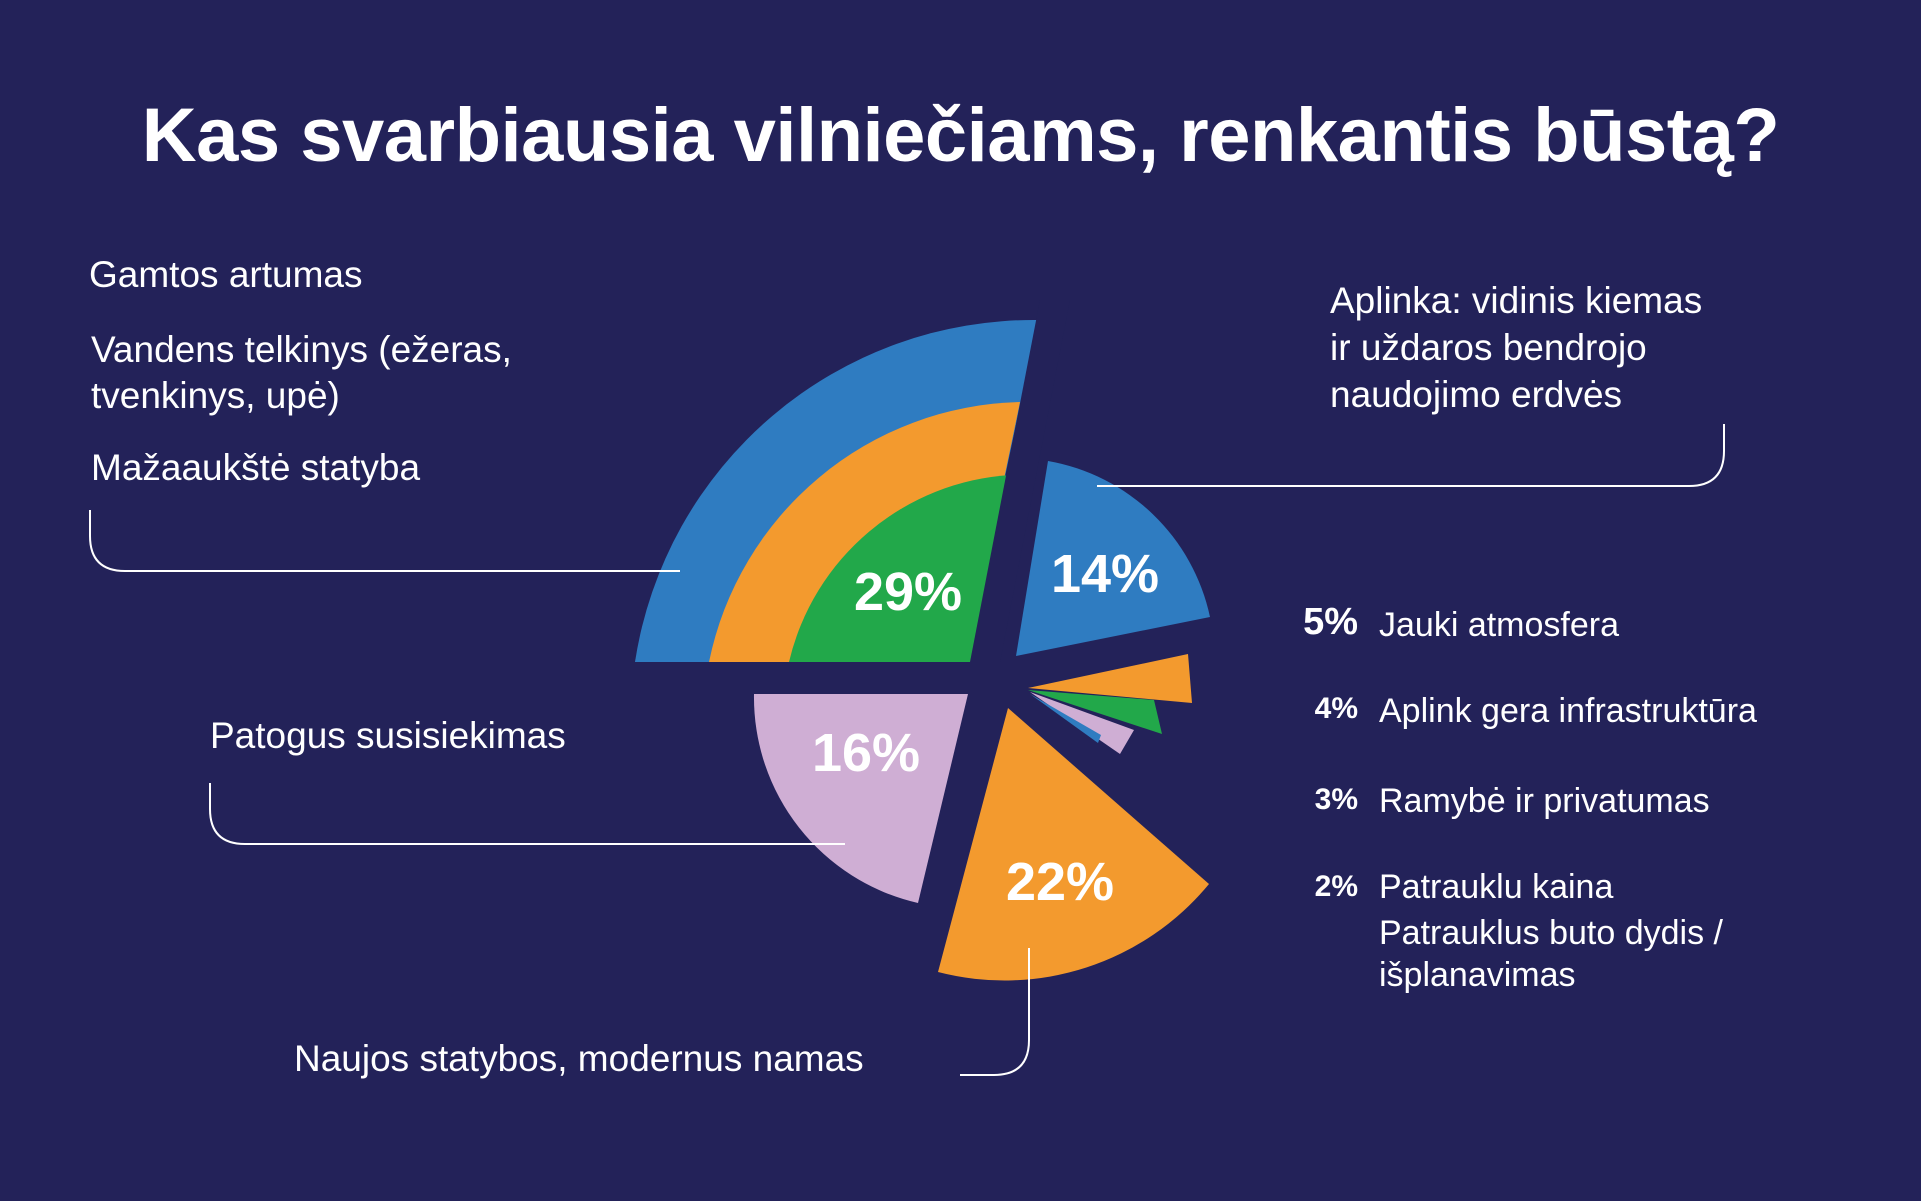 Image resolution: width=1921 pixels, height=1201 pixels. I want to click on legend-pct-5: 5%, so click(1330, 622).